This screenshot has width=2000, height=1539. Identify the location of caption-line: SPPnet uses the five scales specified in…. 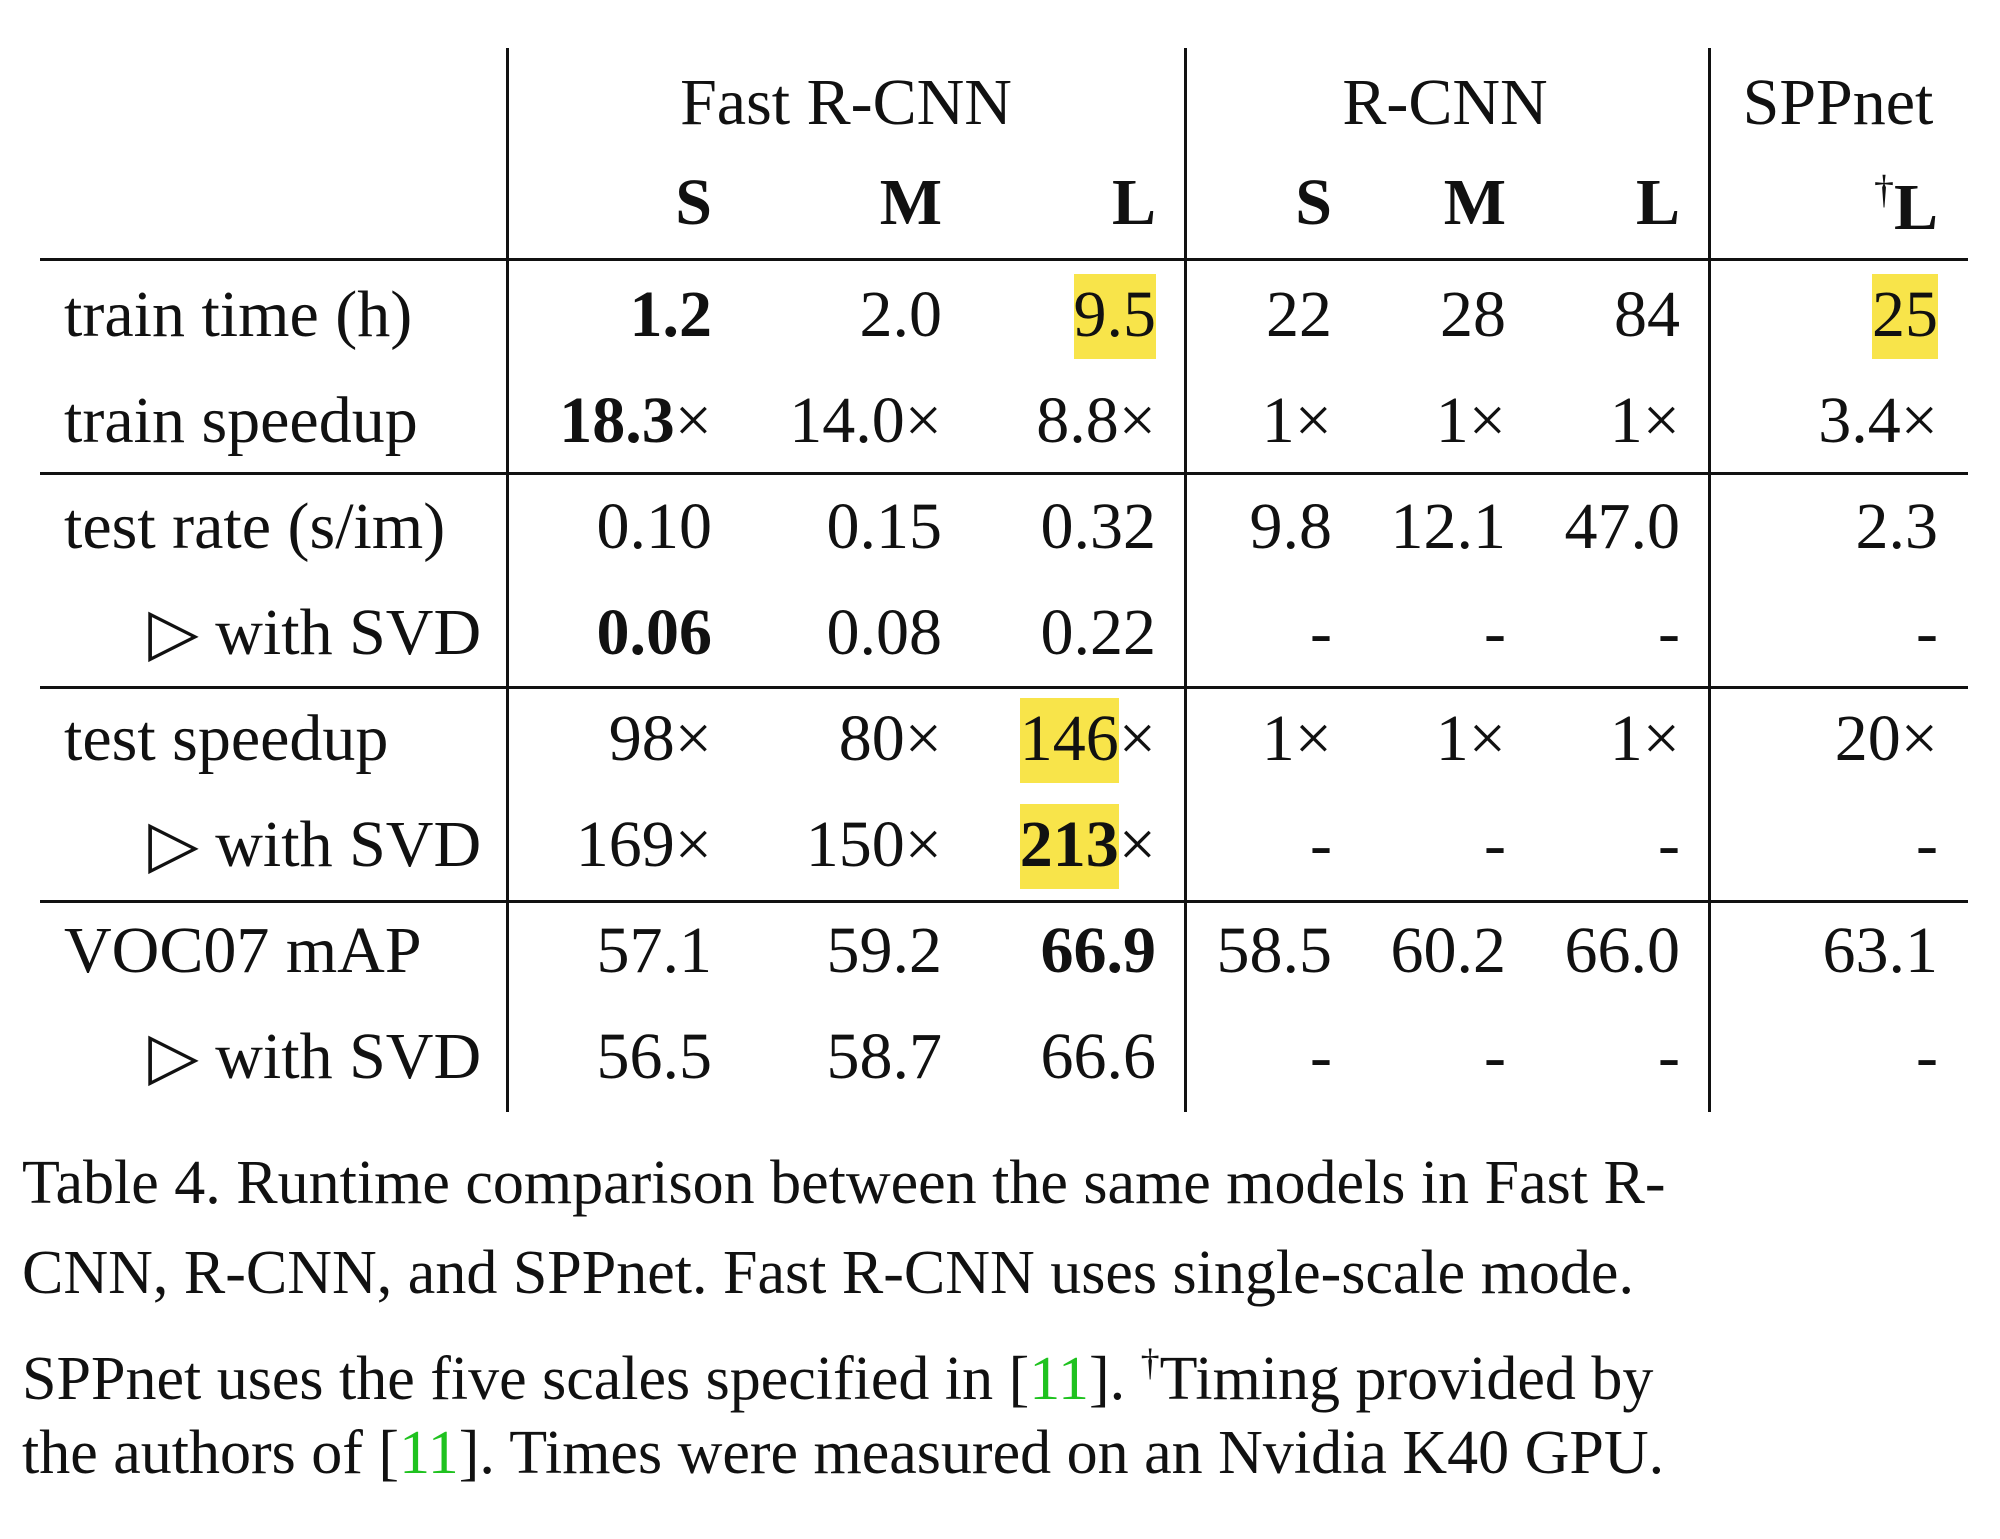
(1002, 1371).